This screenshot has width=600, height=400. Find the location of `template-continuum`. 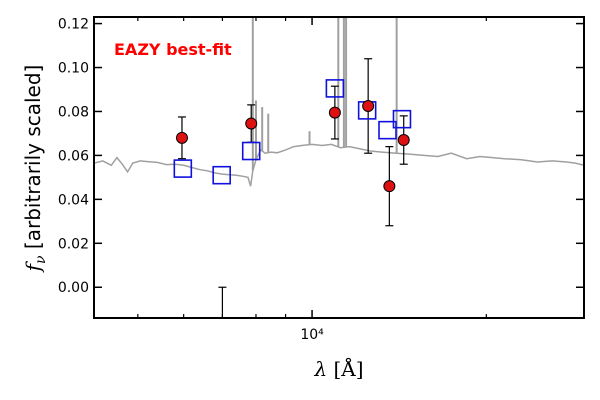

template-continuum is located at coordinates (339, 165).